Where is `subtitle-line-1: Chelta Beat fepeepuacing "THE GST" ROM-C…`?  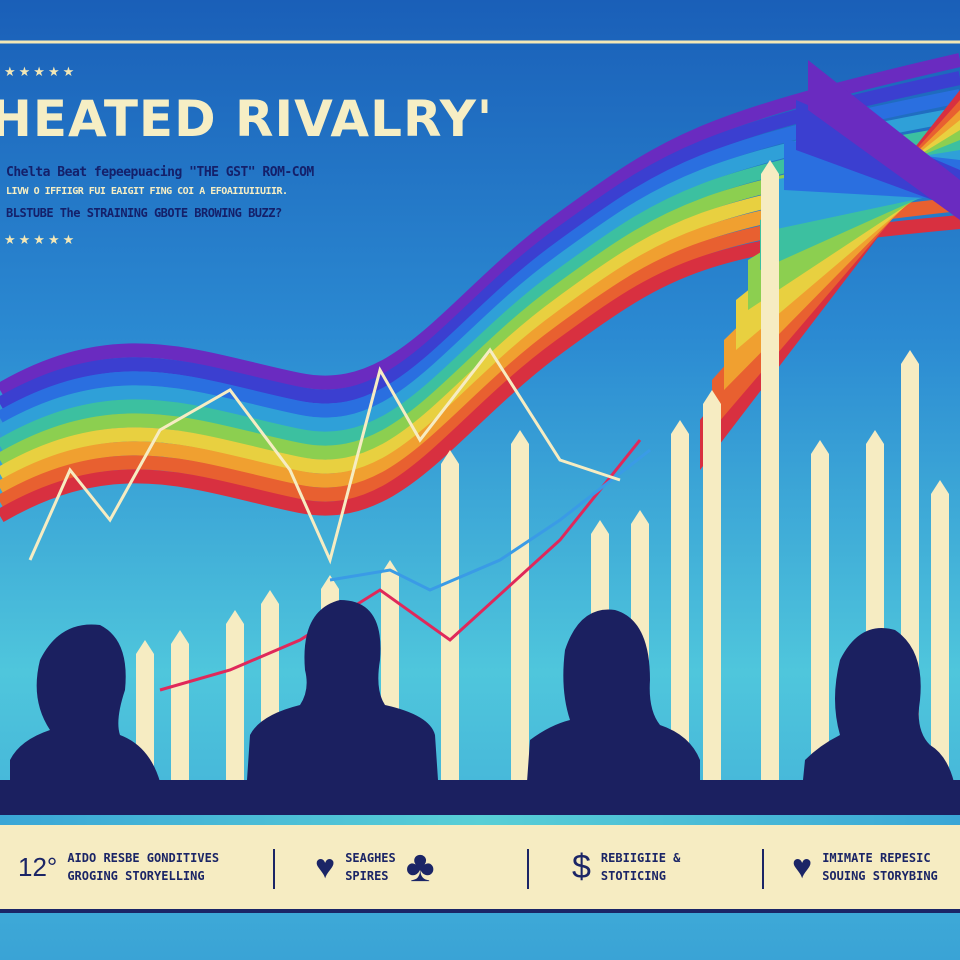 subtitle-line-1: Chelta Beat fepeepuacing "THE GST" ROM-C… is located at coordinates (160, 172).